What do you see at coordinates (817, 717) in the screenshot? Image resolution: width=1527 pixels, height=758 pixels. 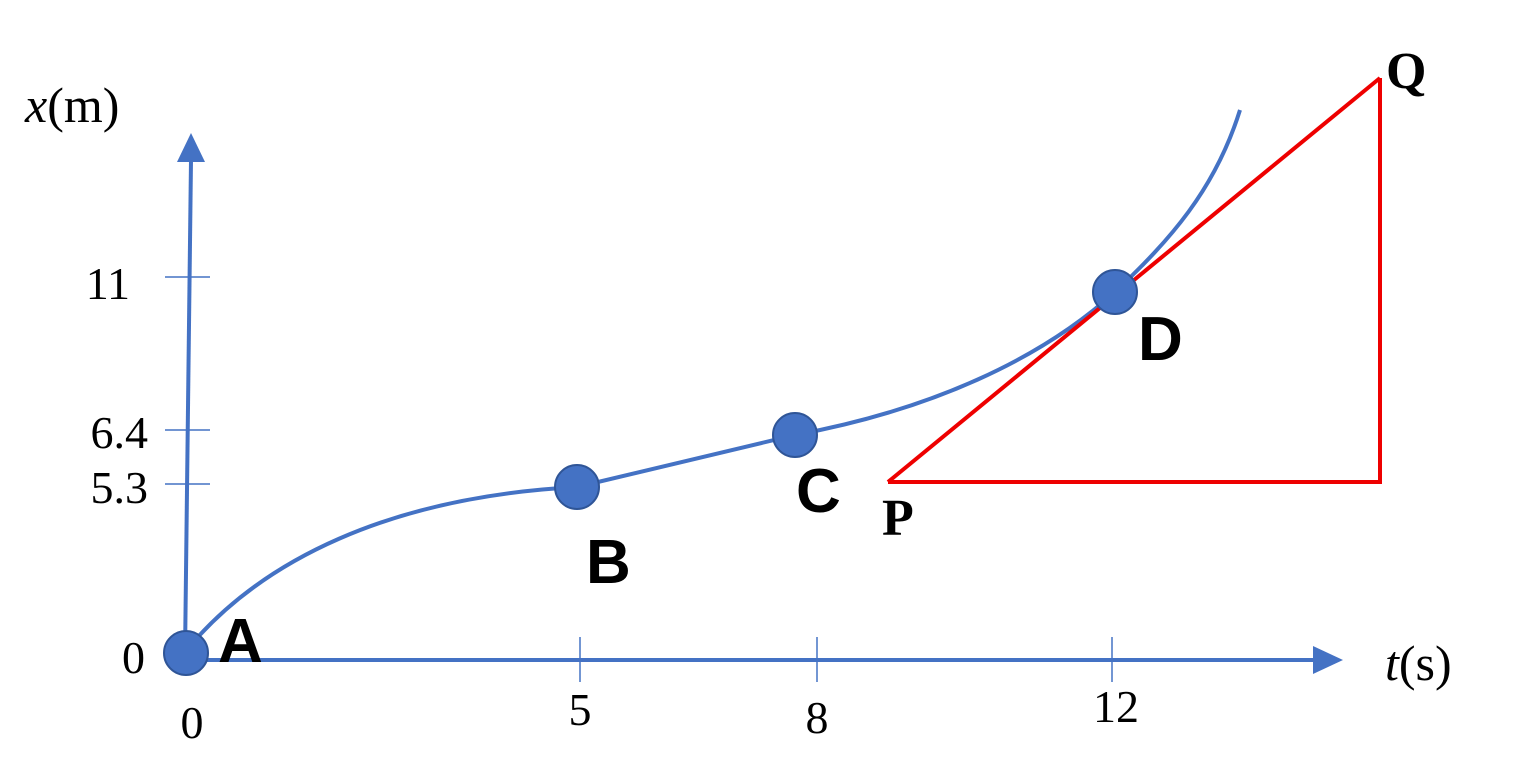 I see `x-tick-label: 8` at bounding box center [817, 717].